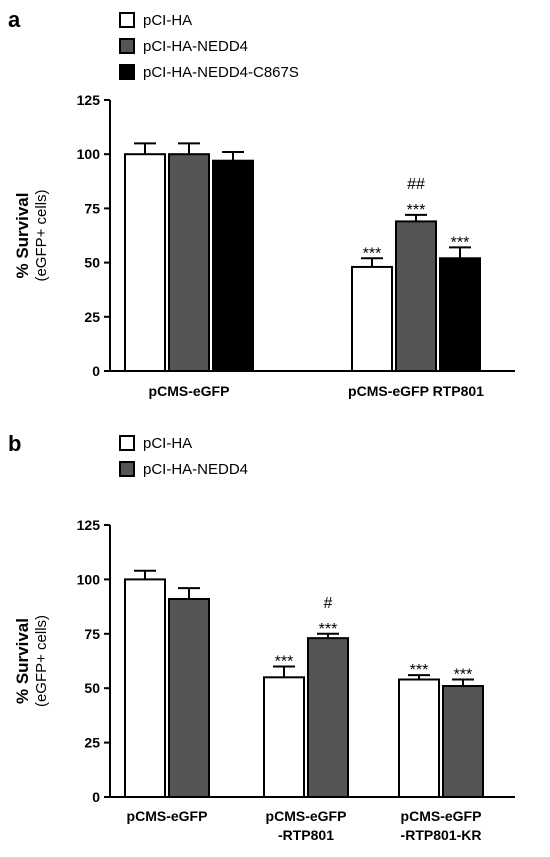 The height and width of the screenshot is (857, 550). I want to click on legend: pCI-HA pCI-HA-NEDD4, so click(183, 456).